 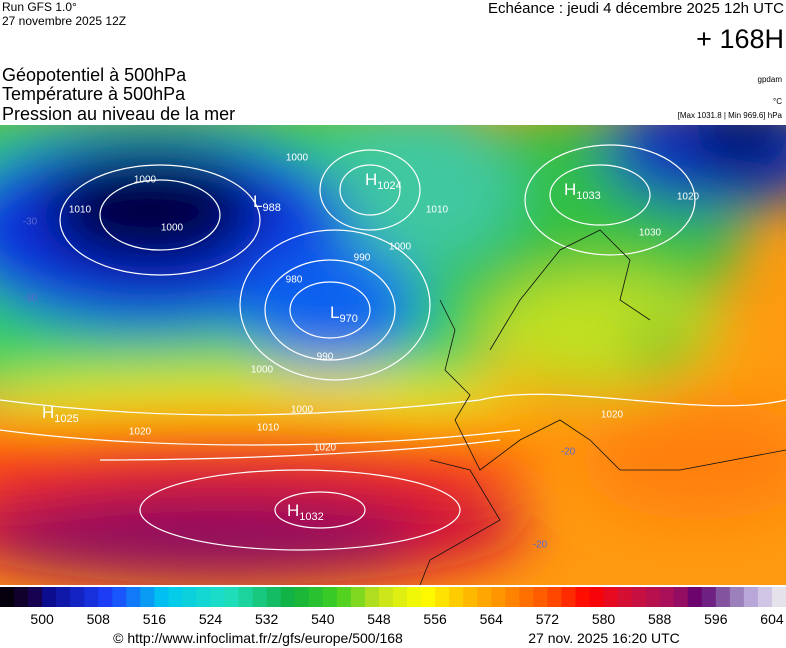 What do you see at coordinates (348, 319) in the screenshot?
I see `center-value: 970` at bounding box center [348, 319].